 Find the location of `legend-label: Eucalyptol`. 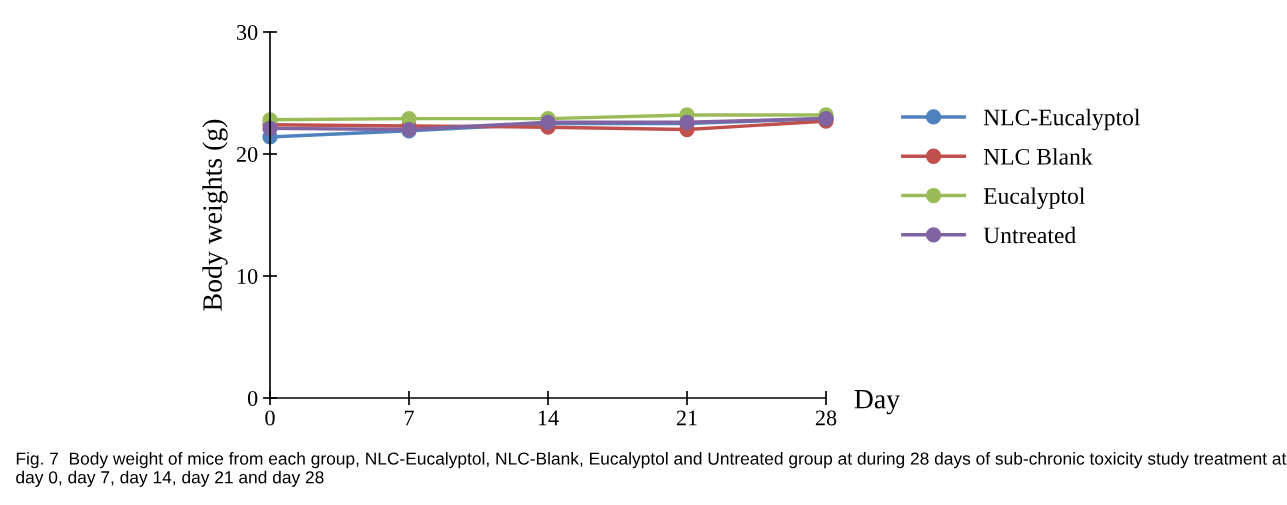

legend-label: Eucalyptol is located at coordinates (1034, 198).